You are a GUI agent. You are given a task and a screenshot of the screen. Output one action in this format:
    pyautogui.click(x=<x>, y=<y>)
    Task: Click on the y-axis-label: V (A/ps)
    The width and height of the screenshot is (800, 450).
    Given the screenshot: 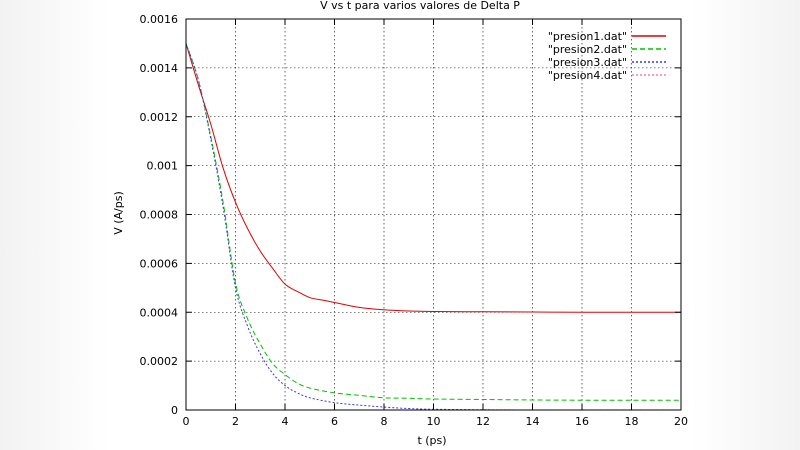 What is the action you would take?
    pyautogui.click(x=118, y=213)
    